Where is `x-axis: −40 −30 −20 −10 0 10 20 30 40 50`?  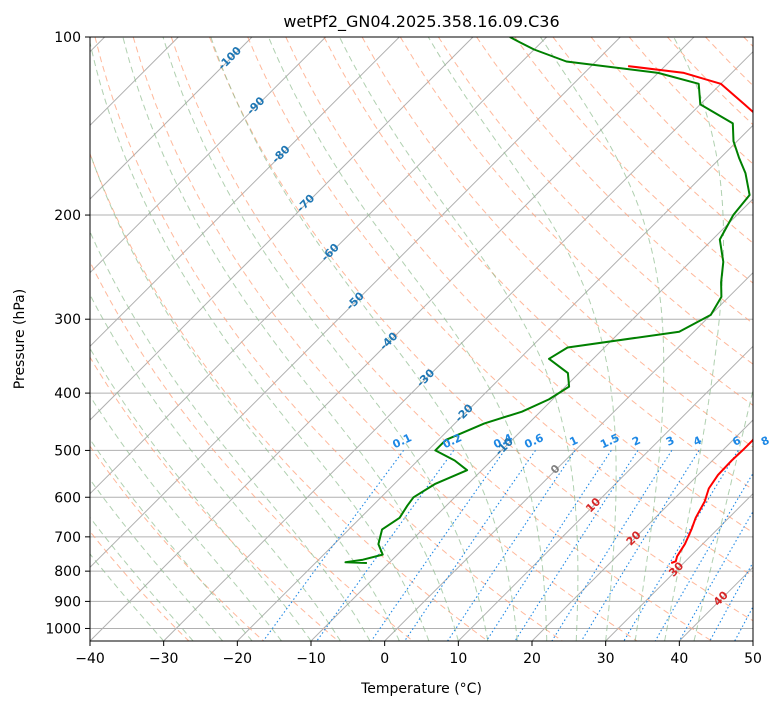 x-axis: −40 −30 −20 −10 0 10 20 30 40 50 is located at coordinates (418, 654).